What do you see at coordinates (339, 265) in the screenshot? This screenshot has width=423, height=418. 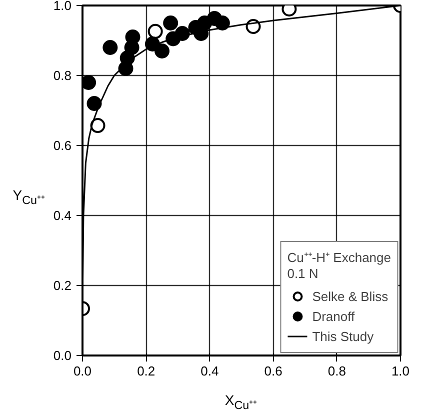 I see `legend-title: Cu⁺⁺-H⁺ Exchange 0.1 N` at bounding box center [339, 265].